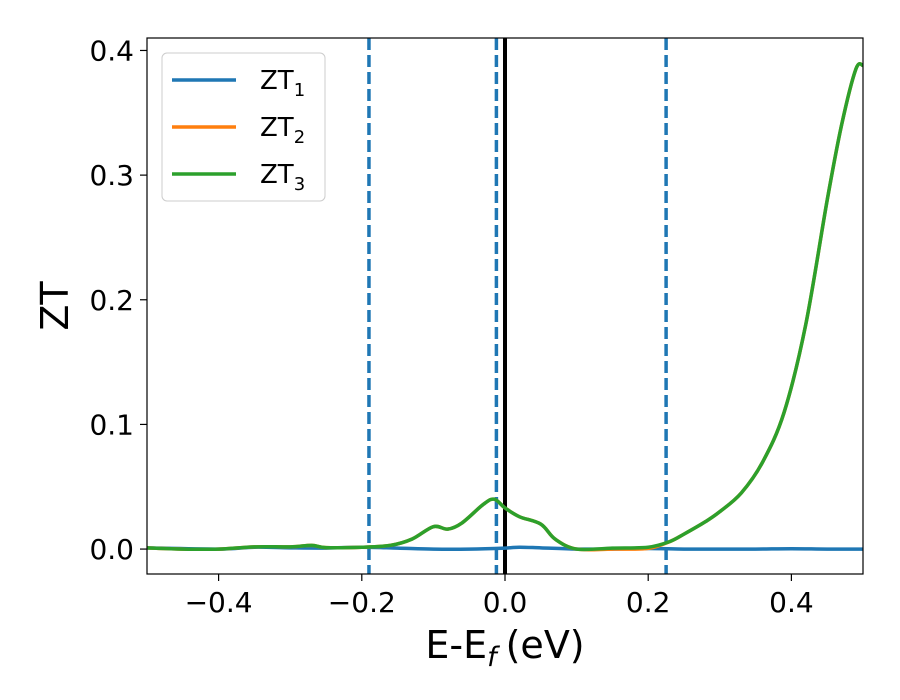 This screenshot has width=900, height=700. Describe the element at coordinates (238, 130) in the screenshot. I see `legend-items: ZT1 ZT2 ZT3` at that location.